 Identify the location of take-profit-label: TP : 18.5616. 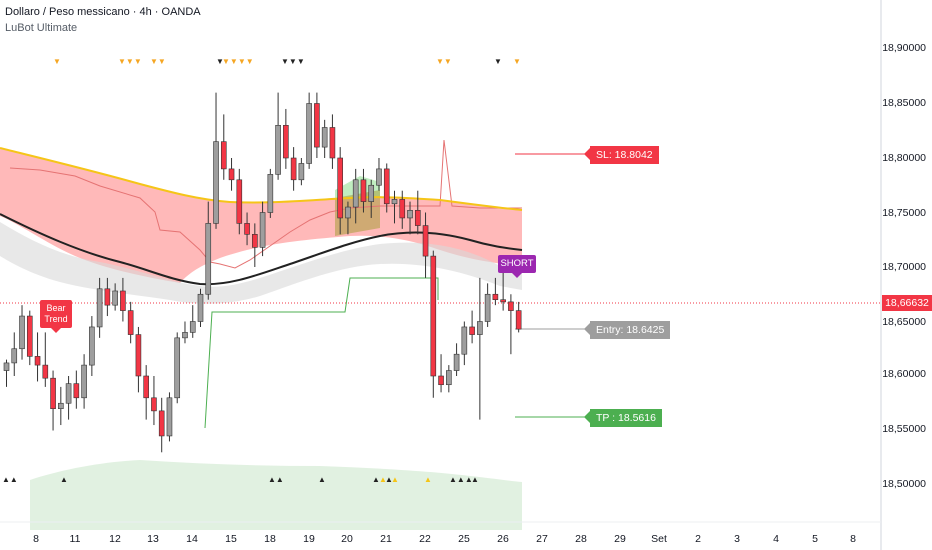
(626, 418).